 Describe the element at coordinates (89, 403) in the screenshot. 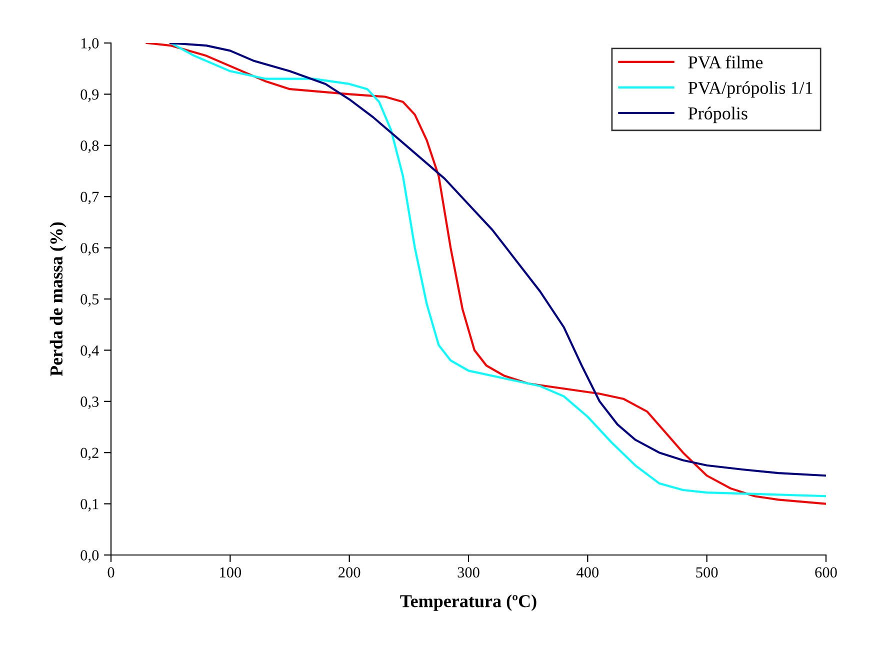

I see `y-tick-label: 0,3` at that location.